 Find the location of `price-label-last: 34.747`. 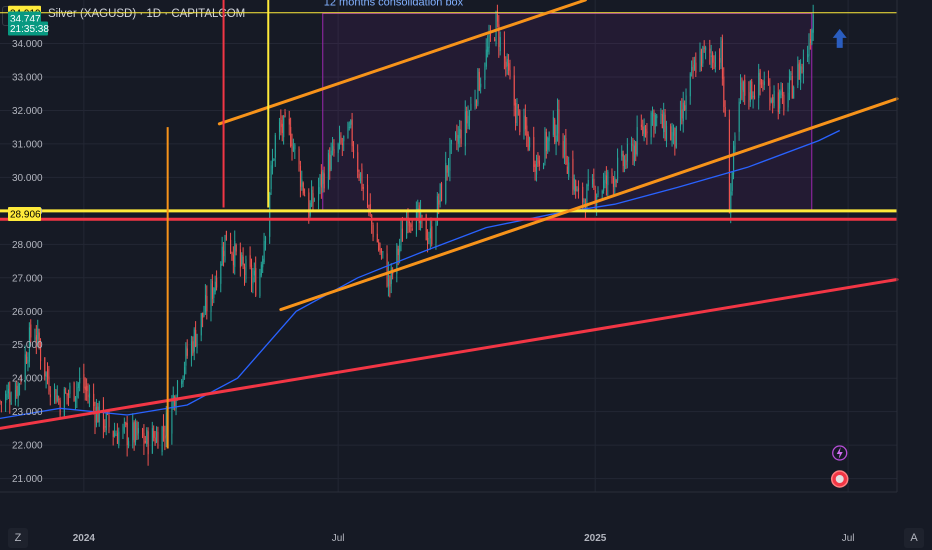

price-label-last: 34.747 is located at coordinates (25, 19).